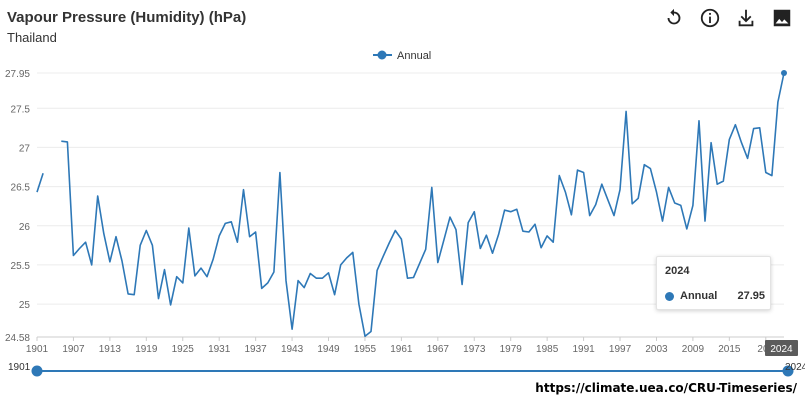 The width and height of the screenshot is (805, 401). Describe the element at coordinates (17, 74) in the screenshot. I see `y-tick-label: 27.95` at that location.